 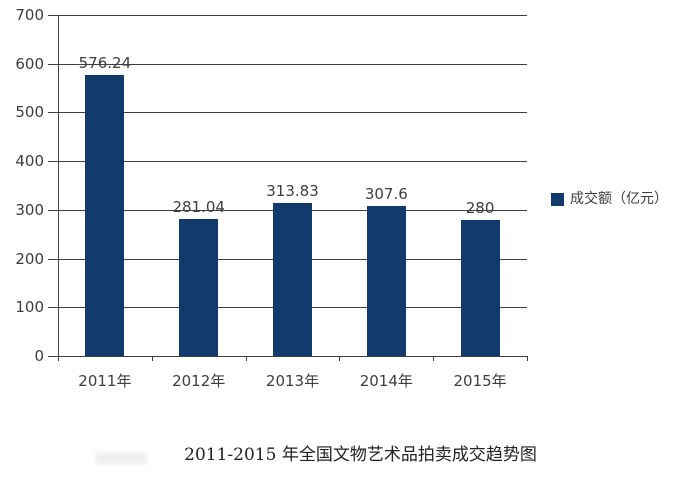 What do you see at coordinates (29, 112) in the screenshot?
I see `y-axis-label: 500` at bounding box center [29, 112].